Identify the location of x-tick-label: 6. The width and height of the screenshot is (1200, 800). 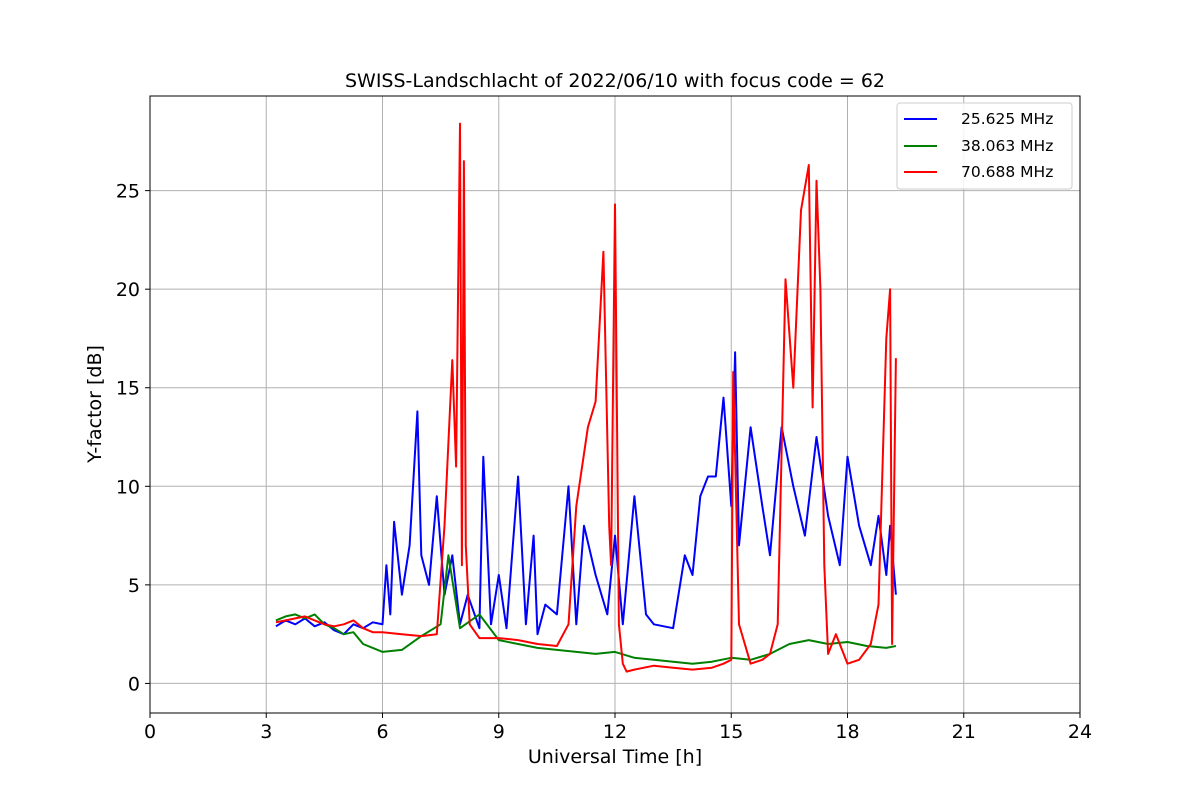
(382, 732).